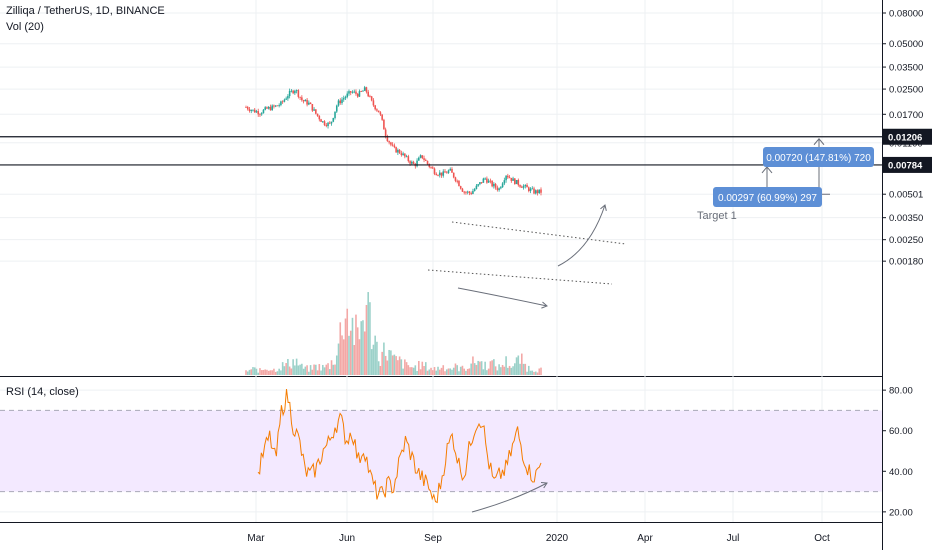 The width and height of the screenshot is (932, 550). What do you see at coordinates (906, 218) in the screenshot?
I see `price-tick-label: 0.00350` at bounding box center [906, 218].